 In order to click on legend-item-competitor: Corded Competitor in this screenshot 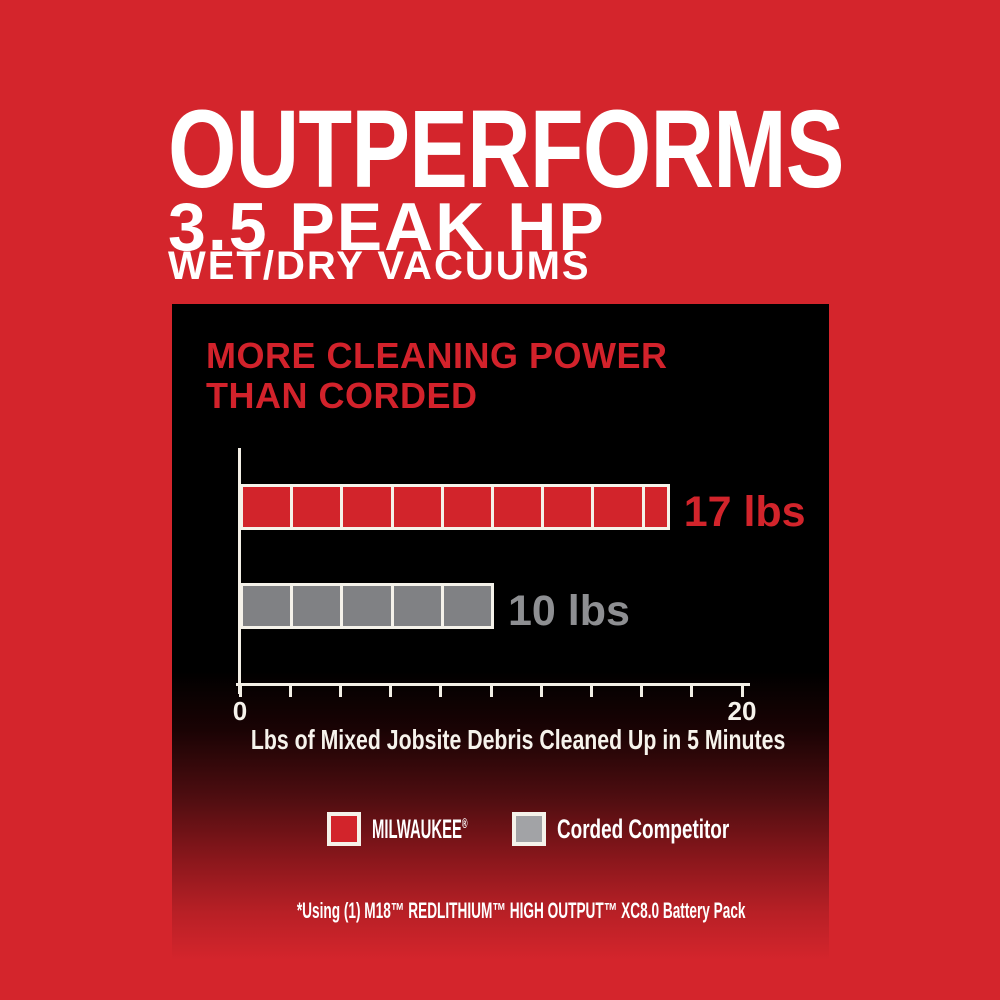, I will do `click(657, 829)`.